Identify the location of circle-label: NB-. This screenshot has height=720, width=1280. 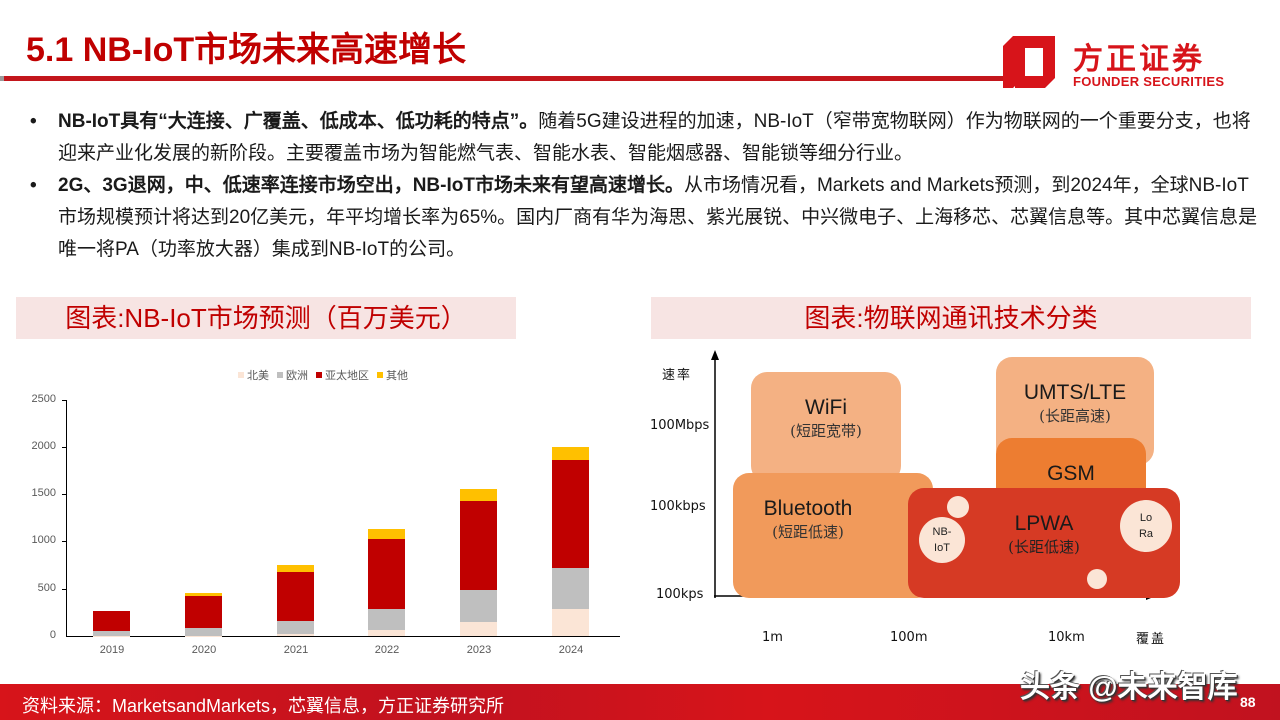
(942, 532).